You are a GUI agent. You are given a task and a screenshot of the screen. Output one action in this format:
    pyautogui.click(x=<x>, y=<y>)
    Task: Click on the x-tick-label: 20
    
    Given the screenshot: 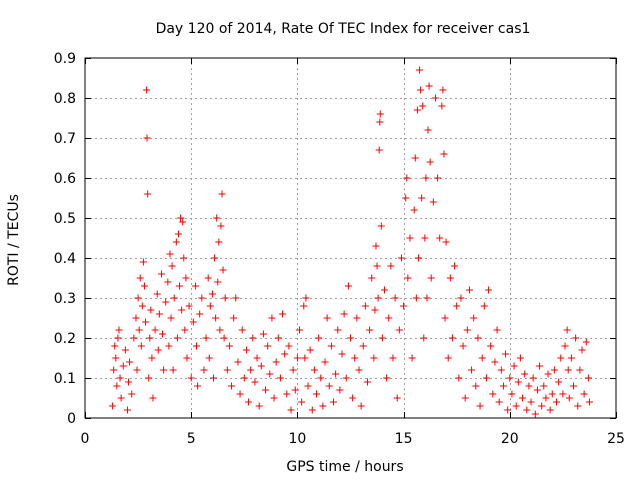 What is the action you would take?
    pyautogui.click(x=510, y=439)
    